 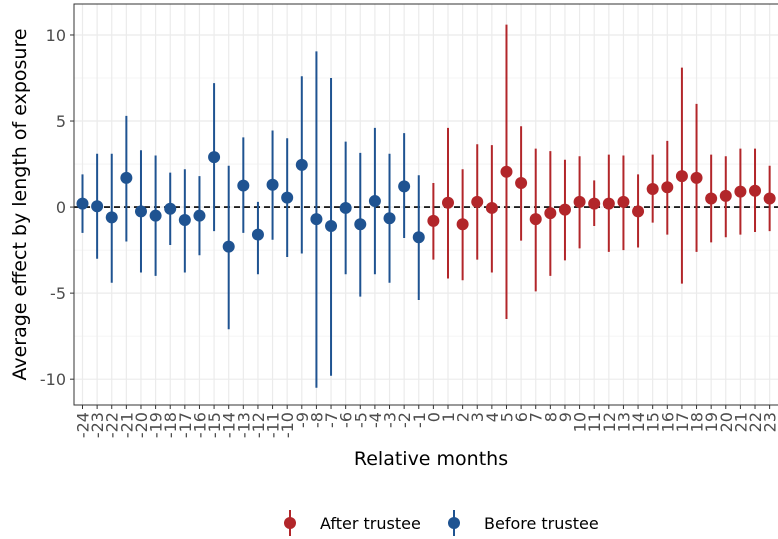 I want to click on y-tick-label: -5, so click(x=58, y=293).